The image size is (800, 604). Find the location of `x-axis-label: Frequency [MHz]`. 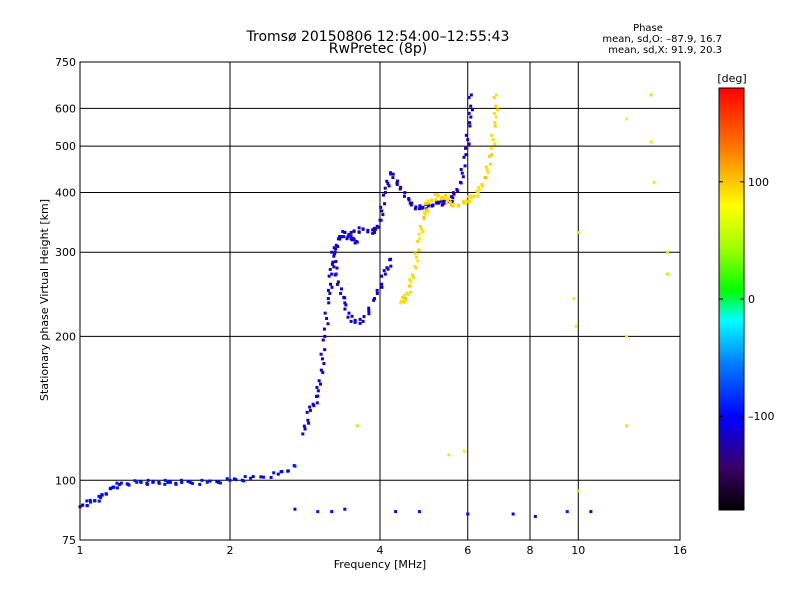

x-axis-label: Frequency [MHz] is located at coordinates (380, 564).